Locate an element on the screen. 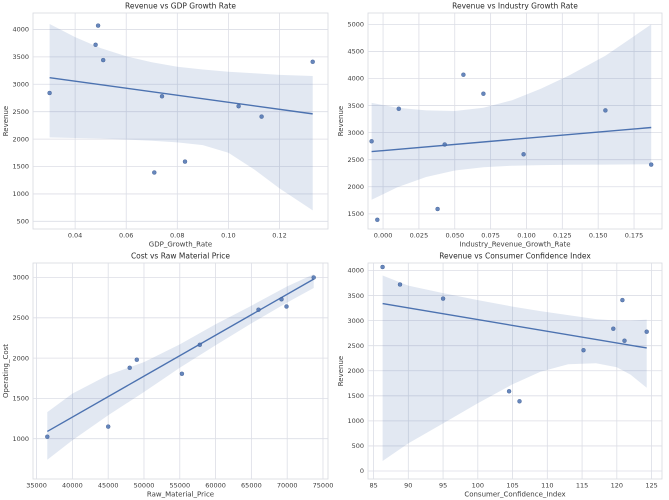 Image resolution: width=669 pixels, height=500 pixels. x-tick-label: 0.000 is located at coordinates (383, 236).